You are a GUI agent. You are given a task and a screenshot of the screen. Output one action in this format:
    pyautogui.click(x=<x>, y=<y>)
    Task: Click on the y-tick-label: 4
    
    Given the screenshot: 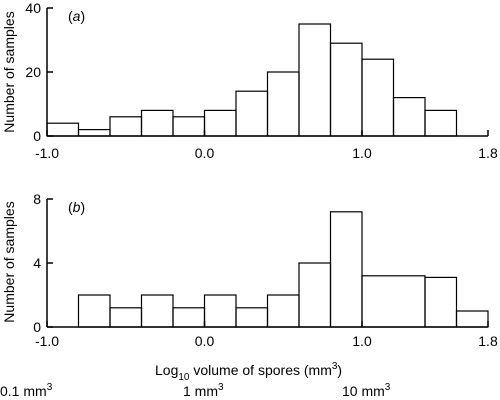 What is the action you would take?
    pyautogui.click(x=37, y=263)
    